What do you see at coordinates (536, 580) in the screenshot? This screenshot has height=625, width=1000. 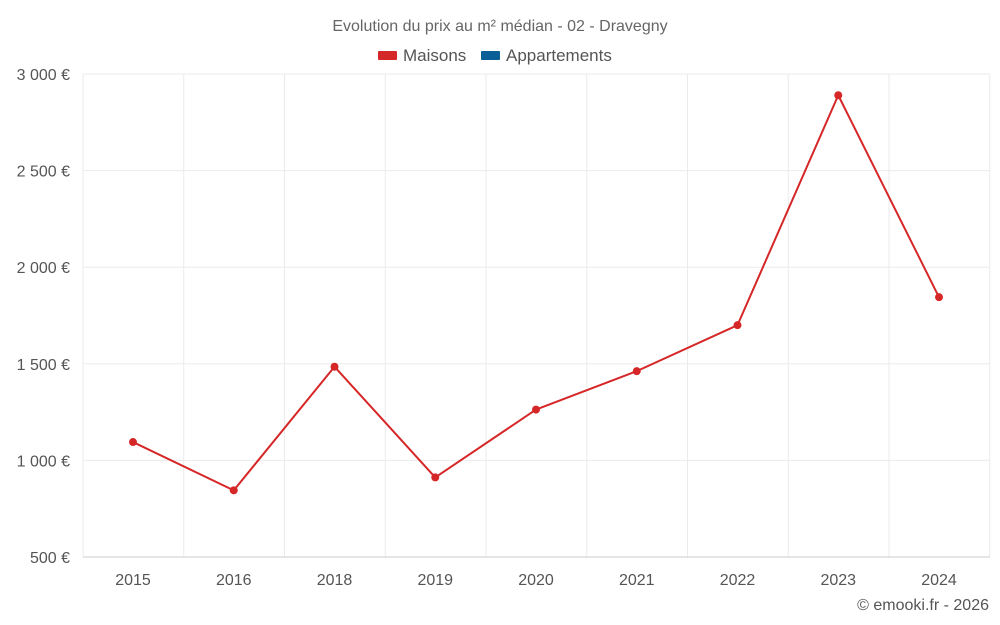 I see `x-tick-label: 2020` at bounding box center [536, 580].